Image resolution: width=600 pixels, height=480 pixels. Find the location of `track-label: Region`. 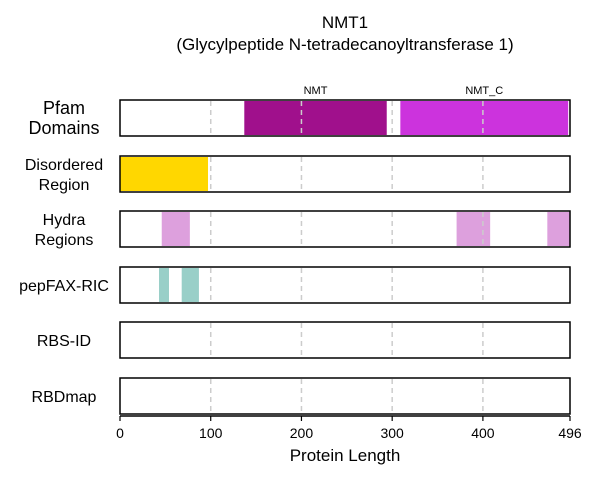

track-label: Region is located at coordinates (64, 185).